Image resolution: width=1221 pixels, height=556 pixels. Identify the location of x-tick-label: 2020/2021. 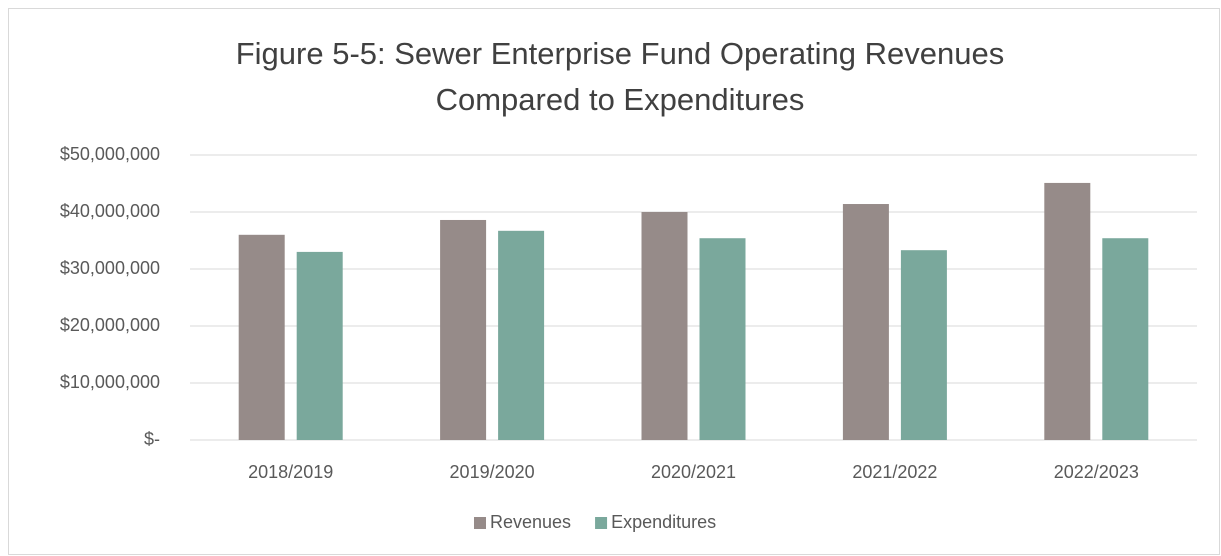
(693, 472).